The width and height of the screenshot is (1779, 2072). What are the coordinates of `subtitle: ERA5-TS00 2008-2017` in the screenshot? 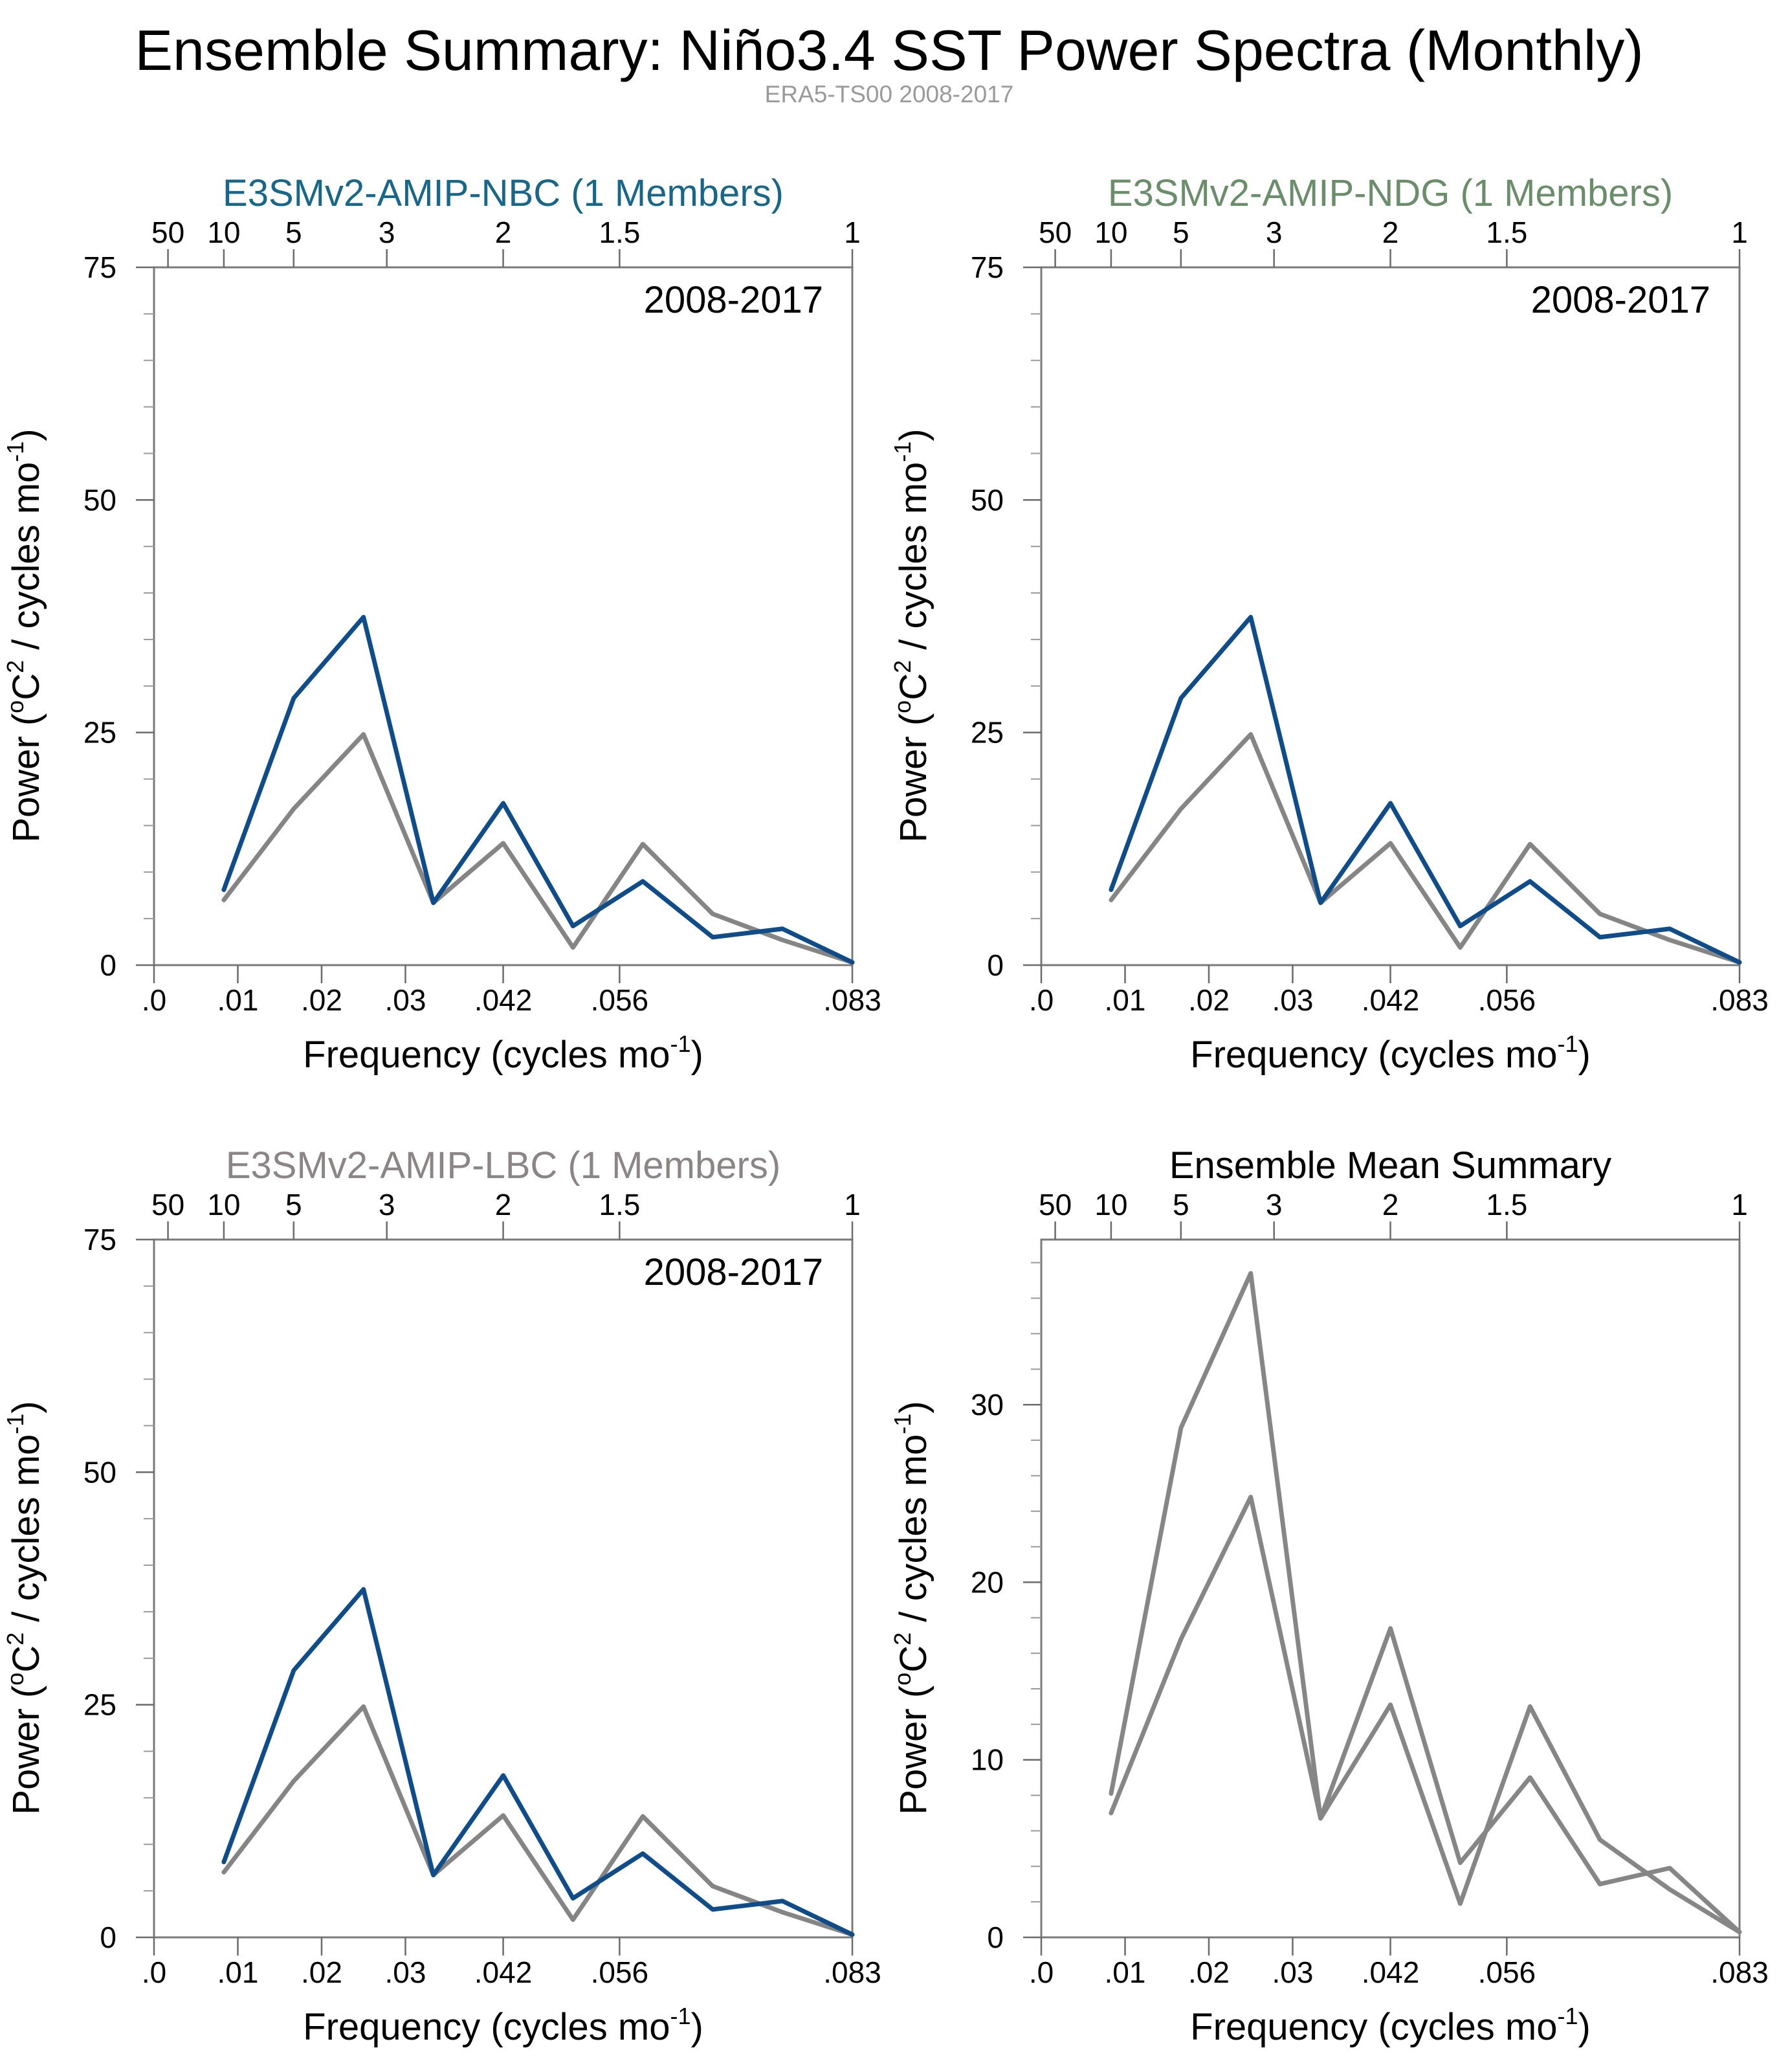 It's located at (889, 94).